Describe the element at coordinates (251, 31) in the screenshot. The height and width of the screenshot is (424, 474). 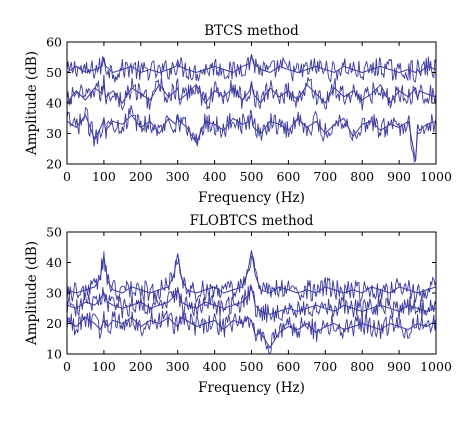
I see `chart-title: BTCS method` at that location.